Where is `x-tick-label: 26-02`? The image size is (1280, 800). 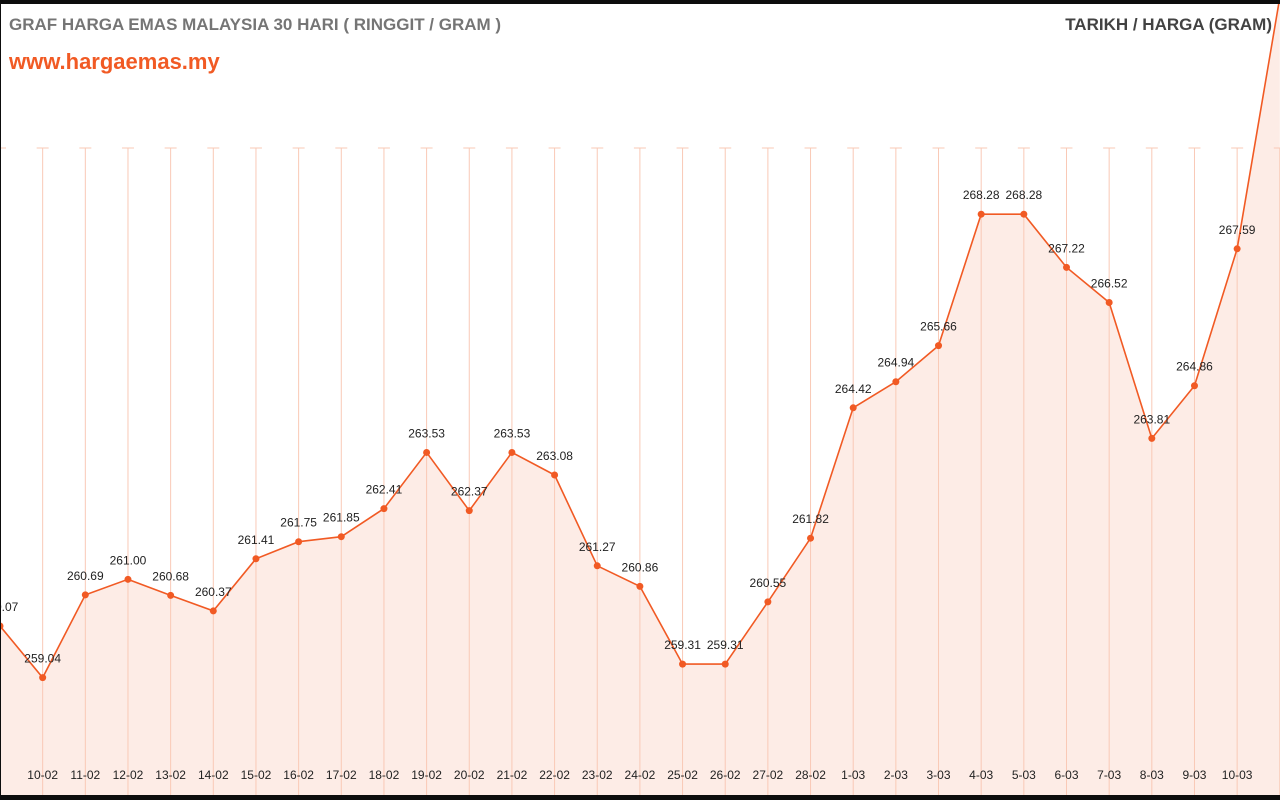 x-tick-label: 26-02 is located at coordinates (725, 775).